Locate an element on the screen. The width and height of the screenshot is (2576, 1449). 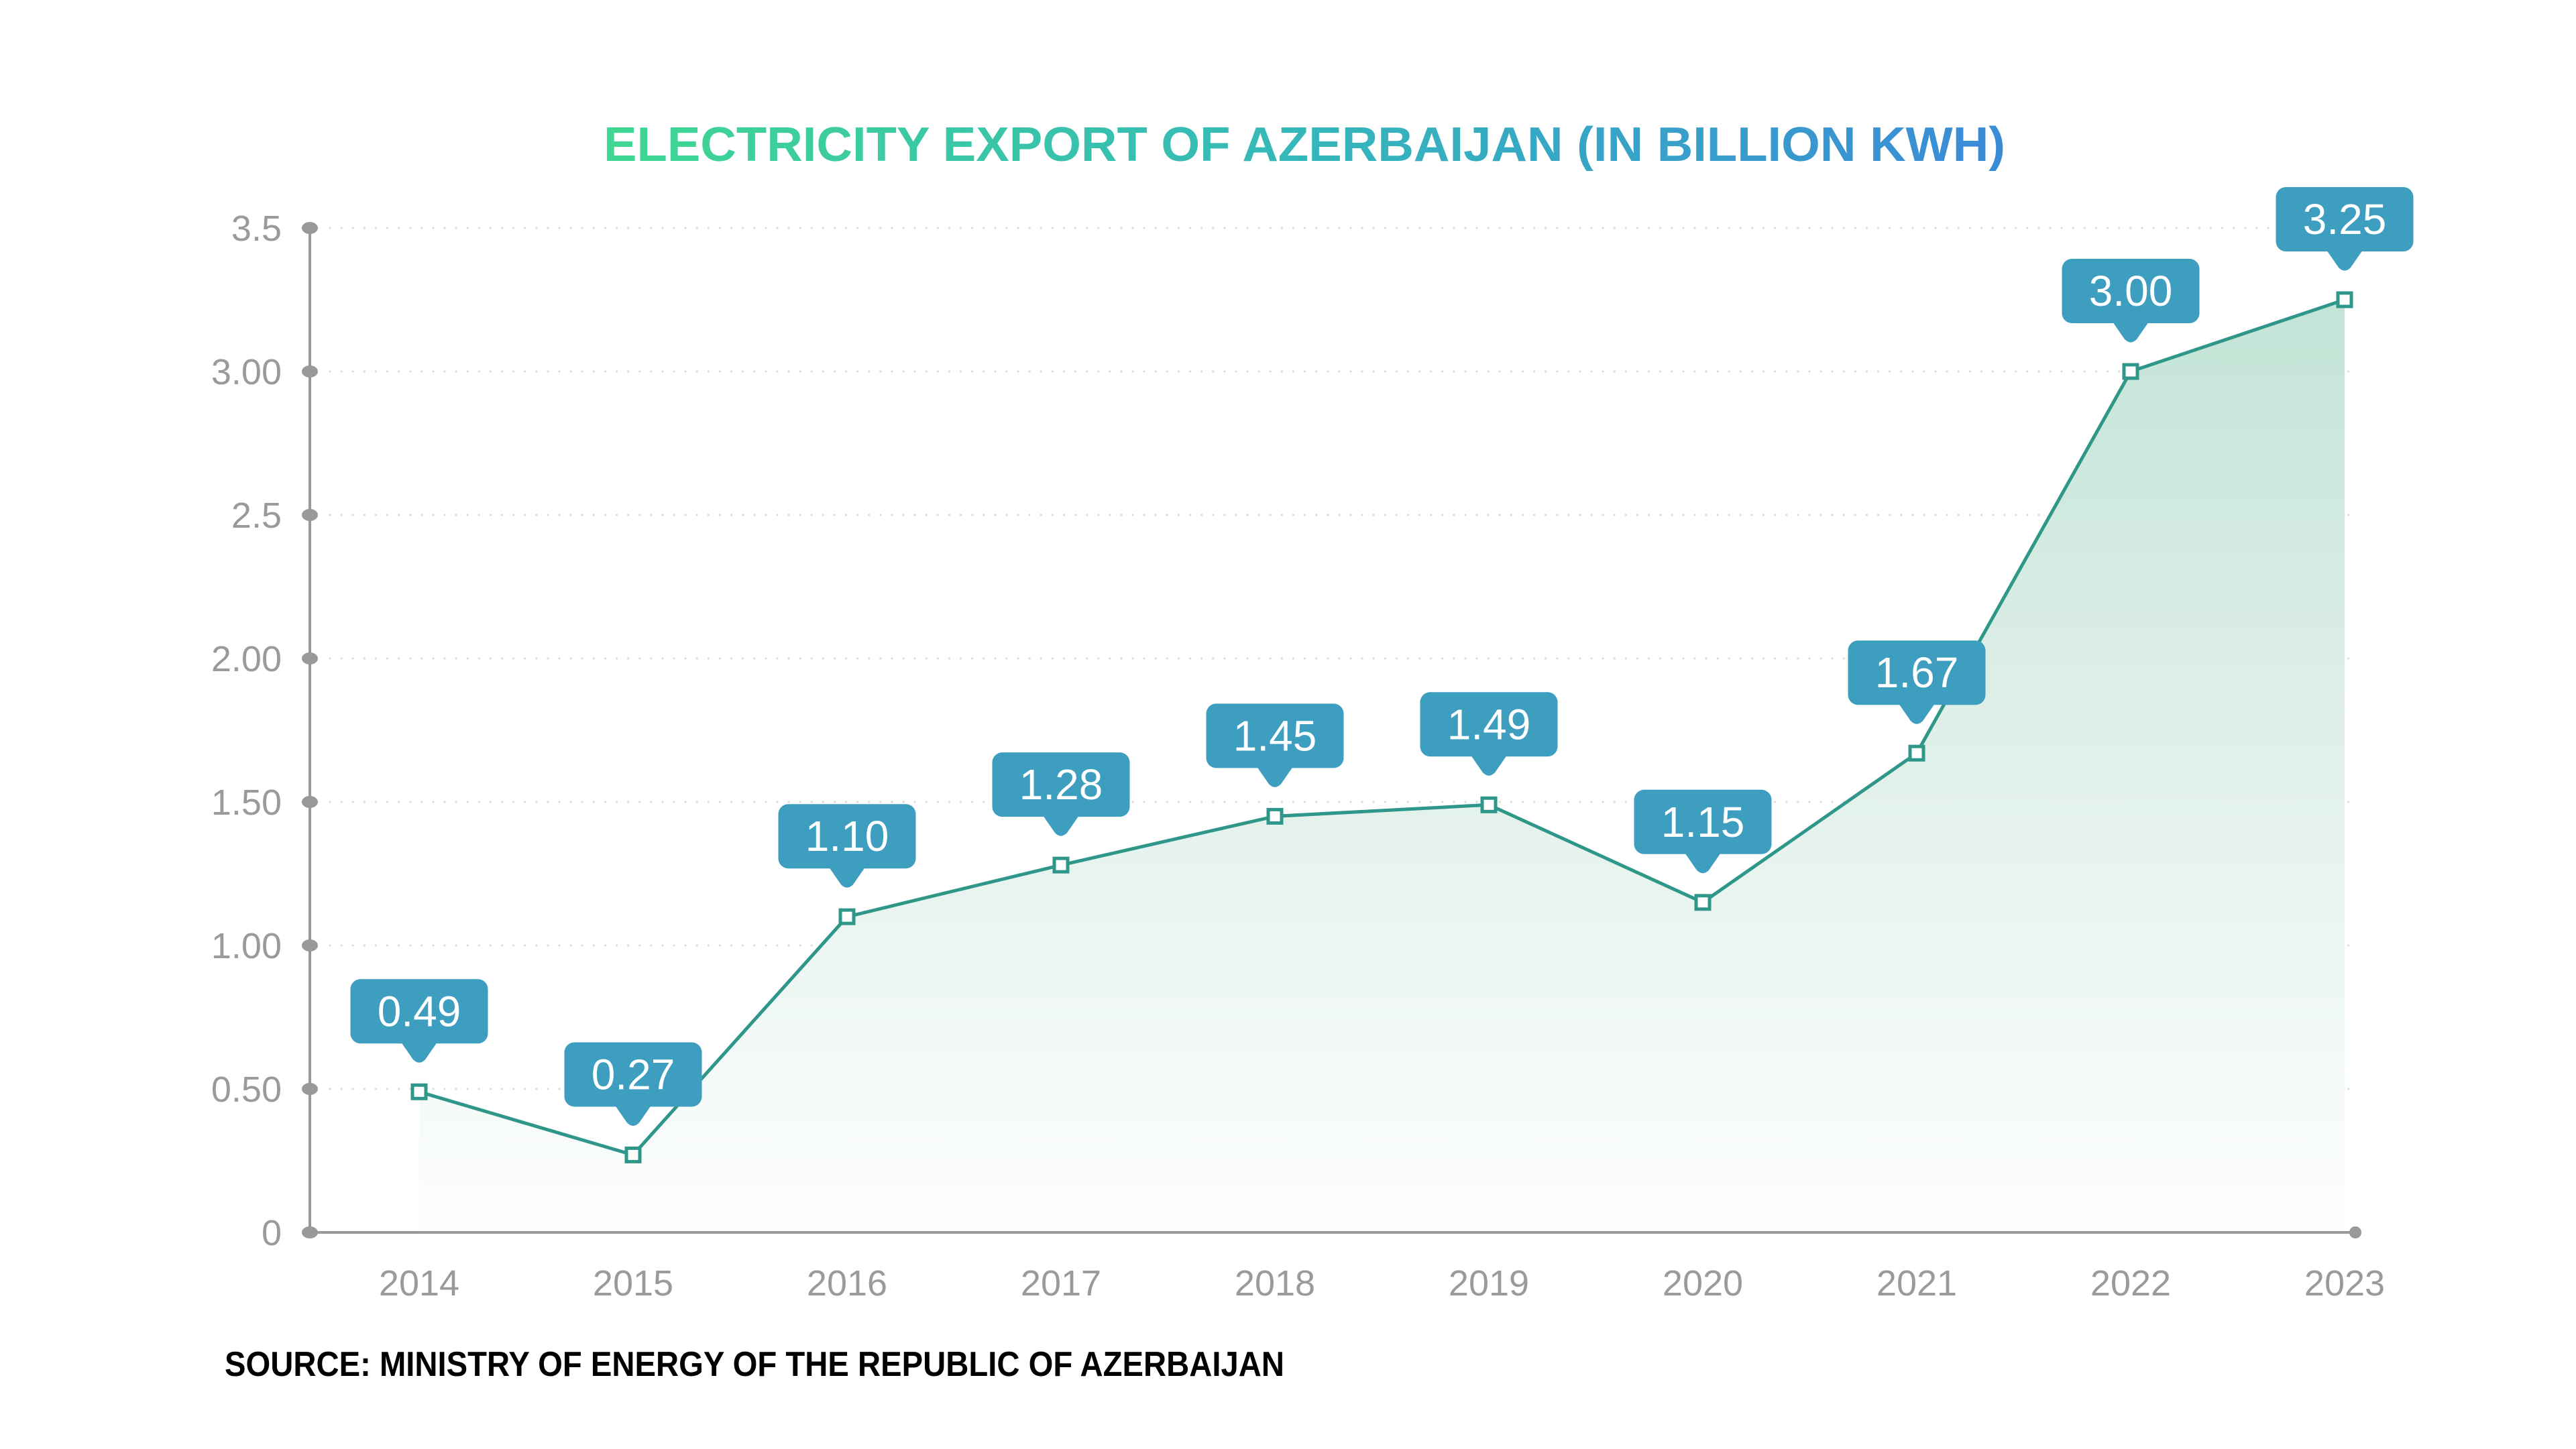
x-axis-year-label: 2020 is located at coordinates (1703, 1283).